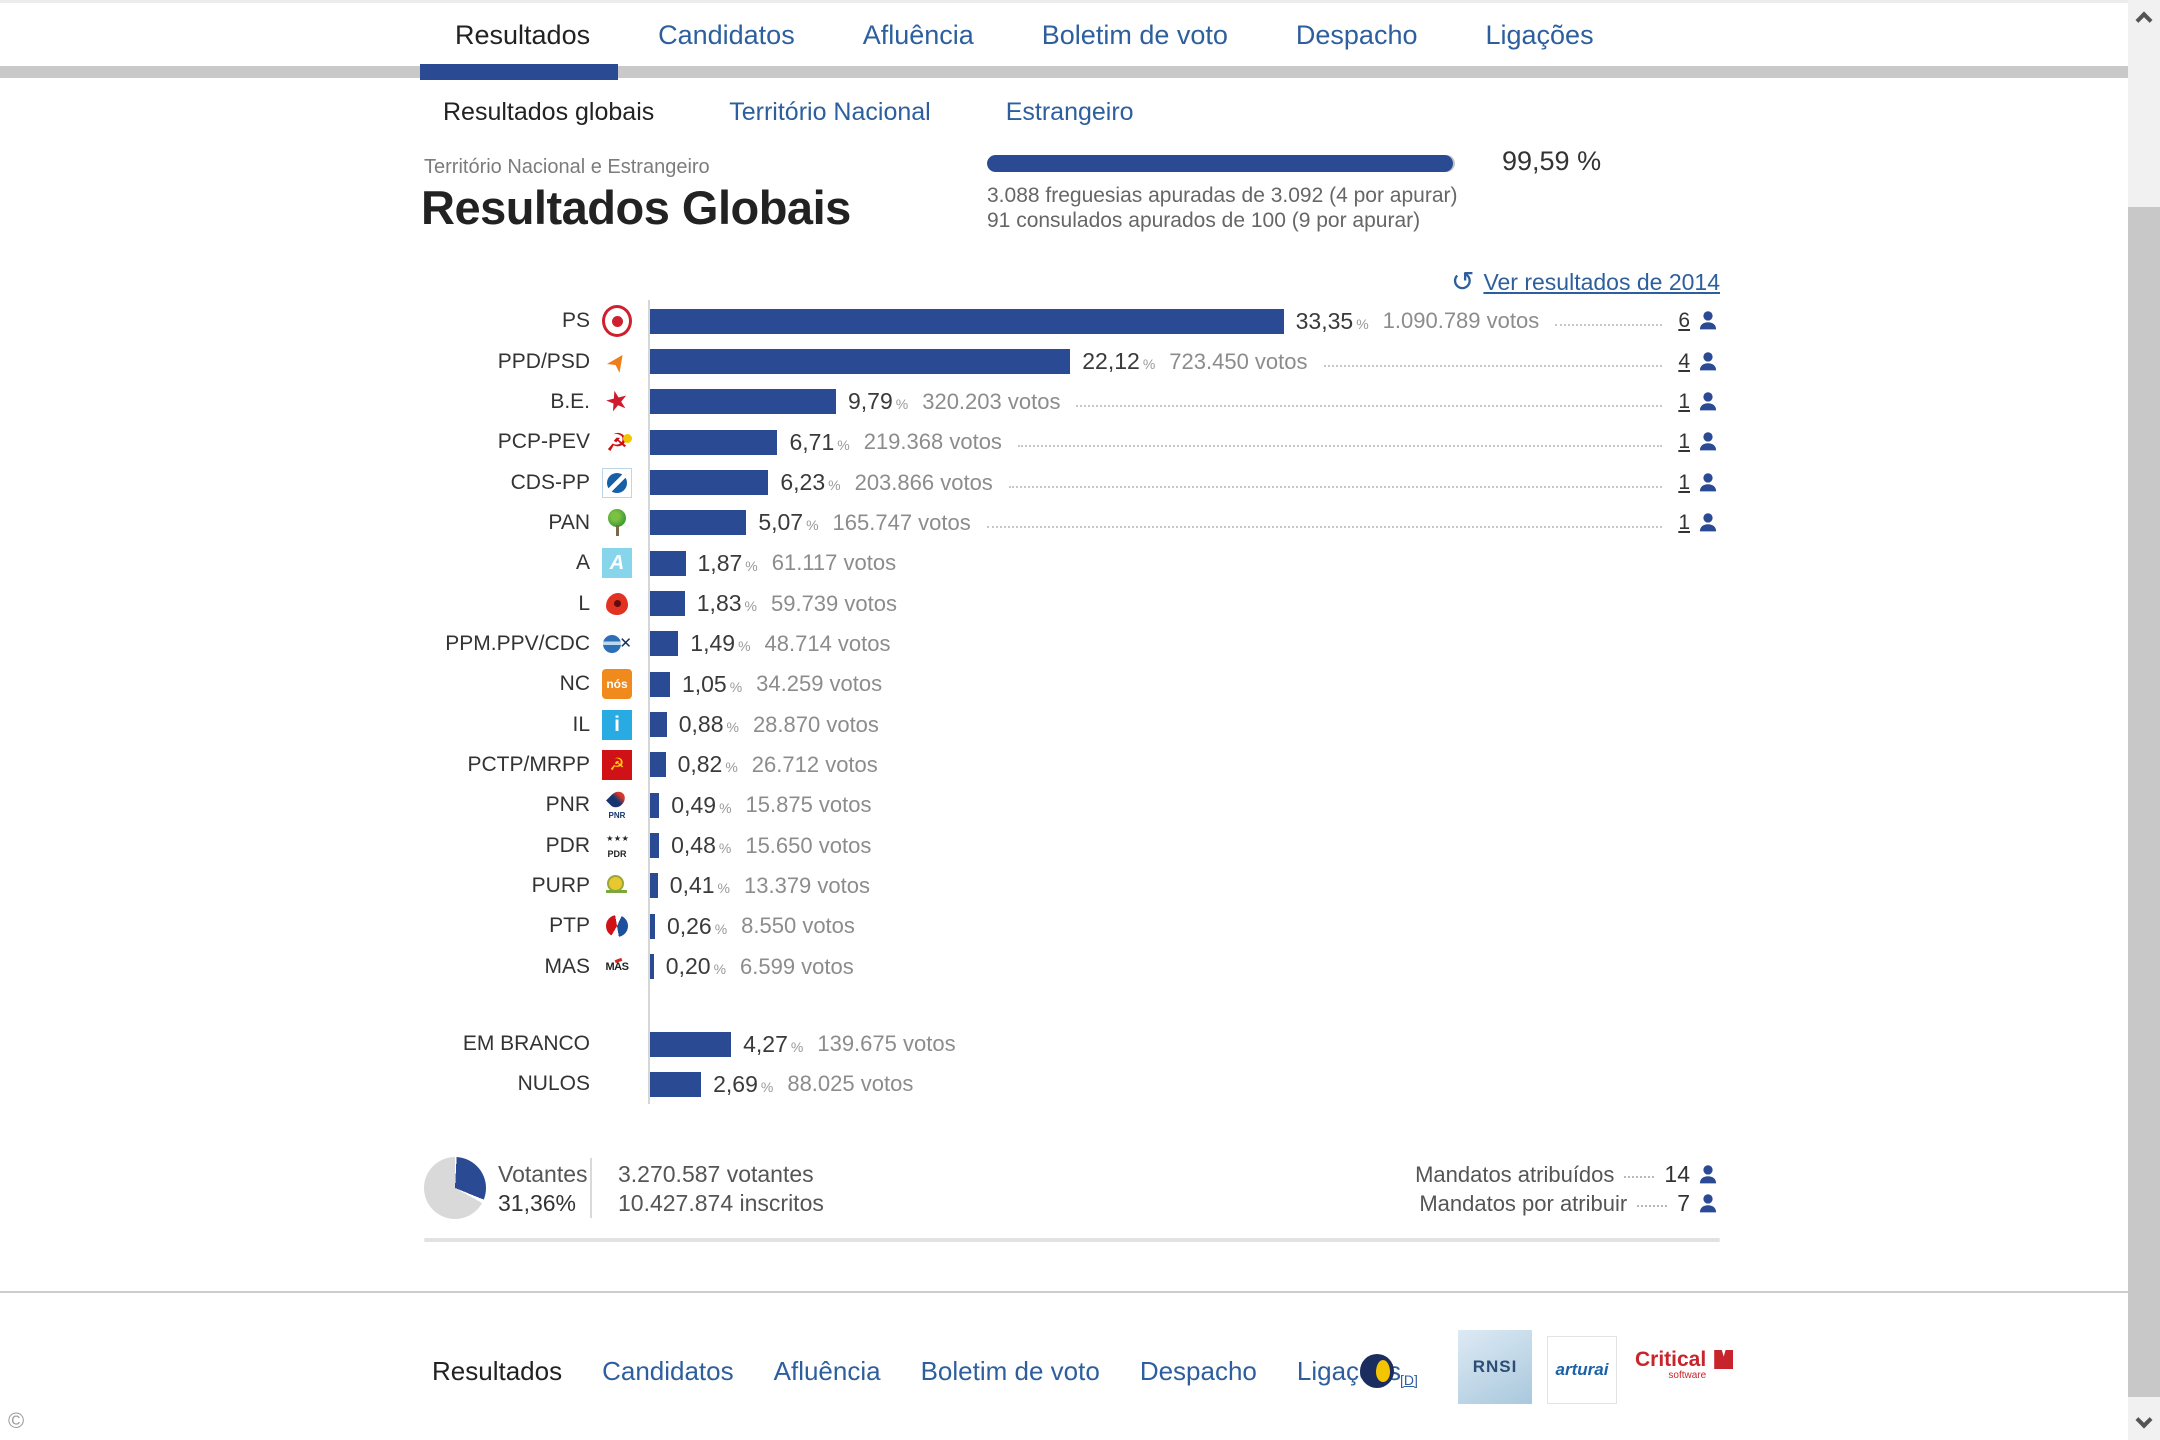  What do you see at coordinates (712, 683) in the screenshot?
I see `percent-value: 1,05%` at bounding box center [712, 683].